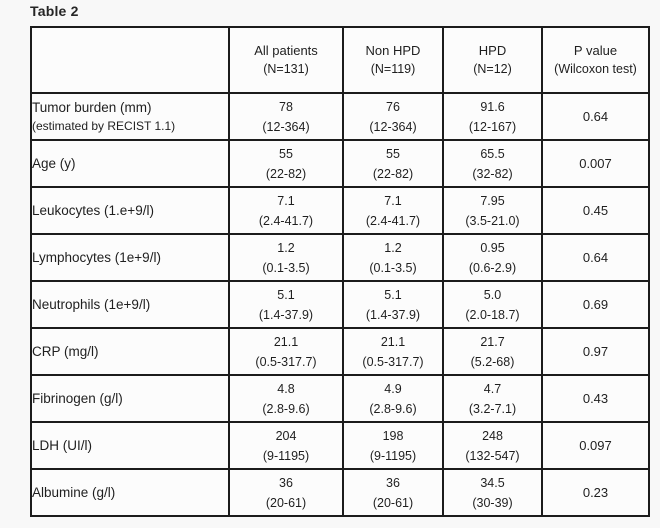 Image resolution: width=660 pixels, height=528 pixels. Describe the element at coordinates (286, 455) in the screenshot. I see `range-value: (9-1195)` at that location.